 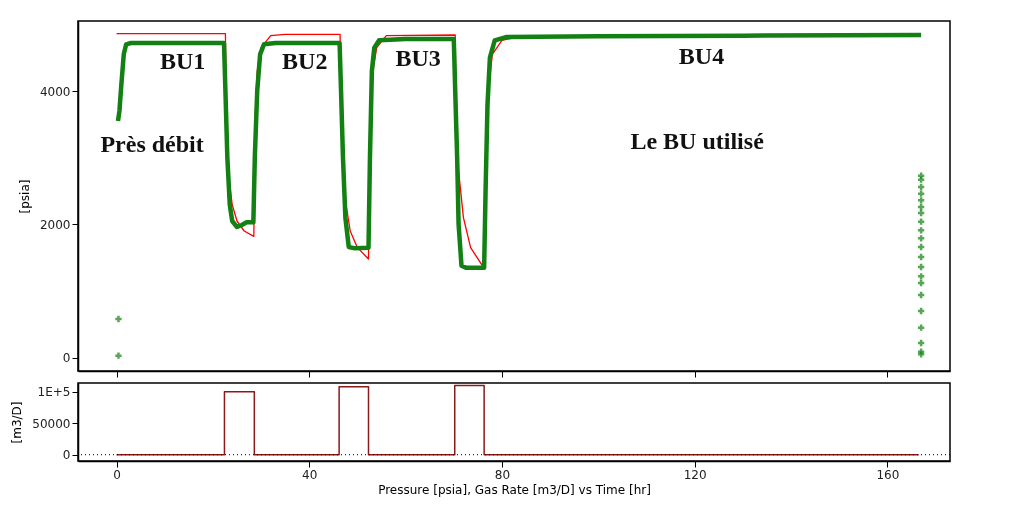 What do you see at coordinates (701, 55) in the screenshot?
I see `annotation: BU4` at bounding box center [701, 55].